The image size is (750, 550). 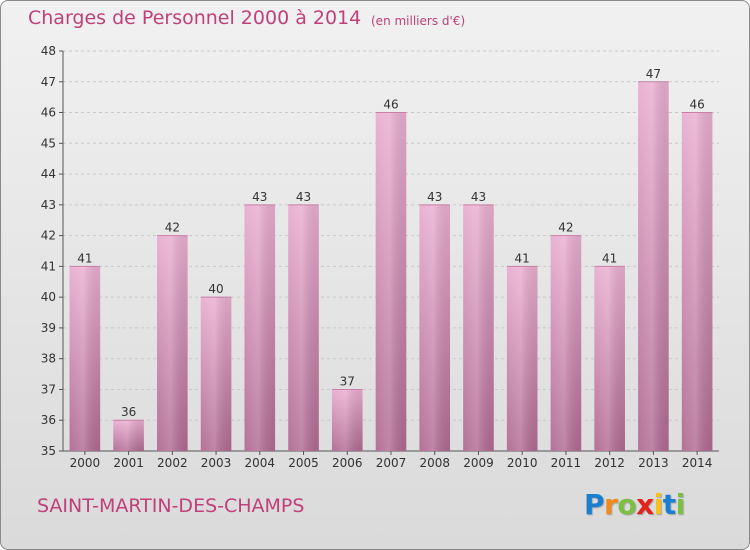 What do you see at coordinates (48, 420) in the screenshot?
I see `y-tick-label: 36` at bounding box center [48, 420].